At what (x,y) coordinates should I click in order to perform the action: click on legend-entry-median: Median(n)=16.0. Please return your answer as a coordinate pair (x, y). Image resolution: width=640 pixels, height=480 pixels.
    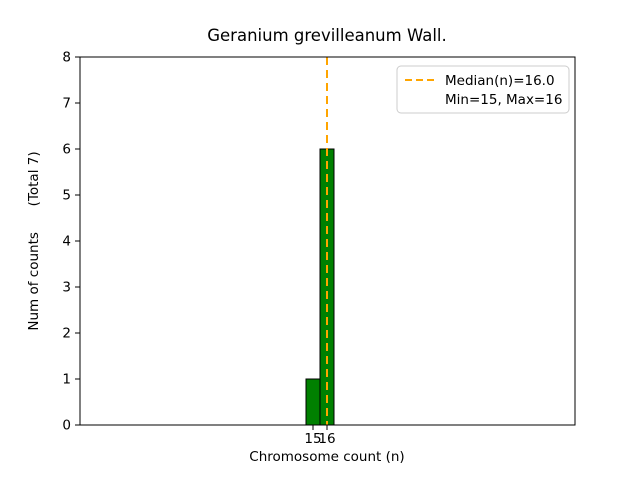
    Looking at the image, I should click on (500, 81).